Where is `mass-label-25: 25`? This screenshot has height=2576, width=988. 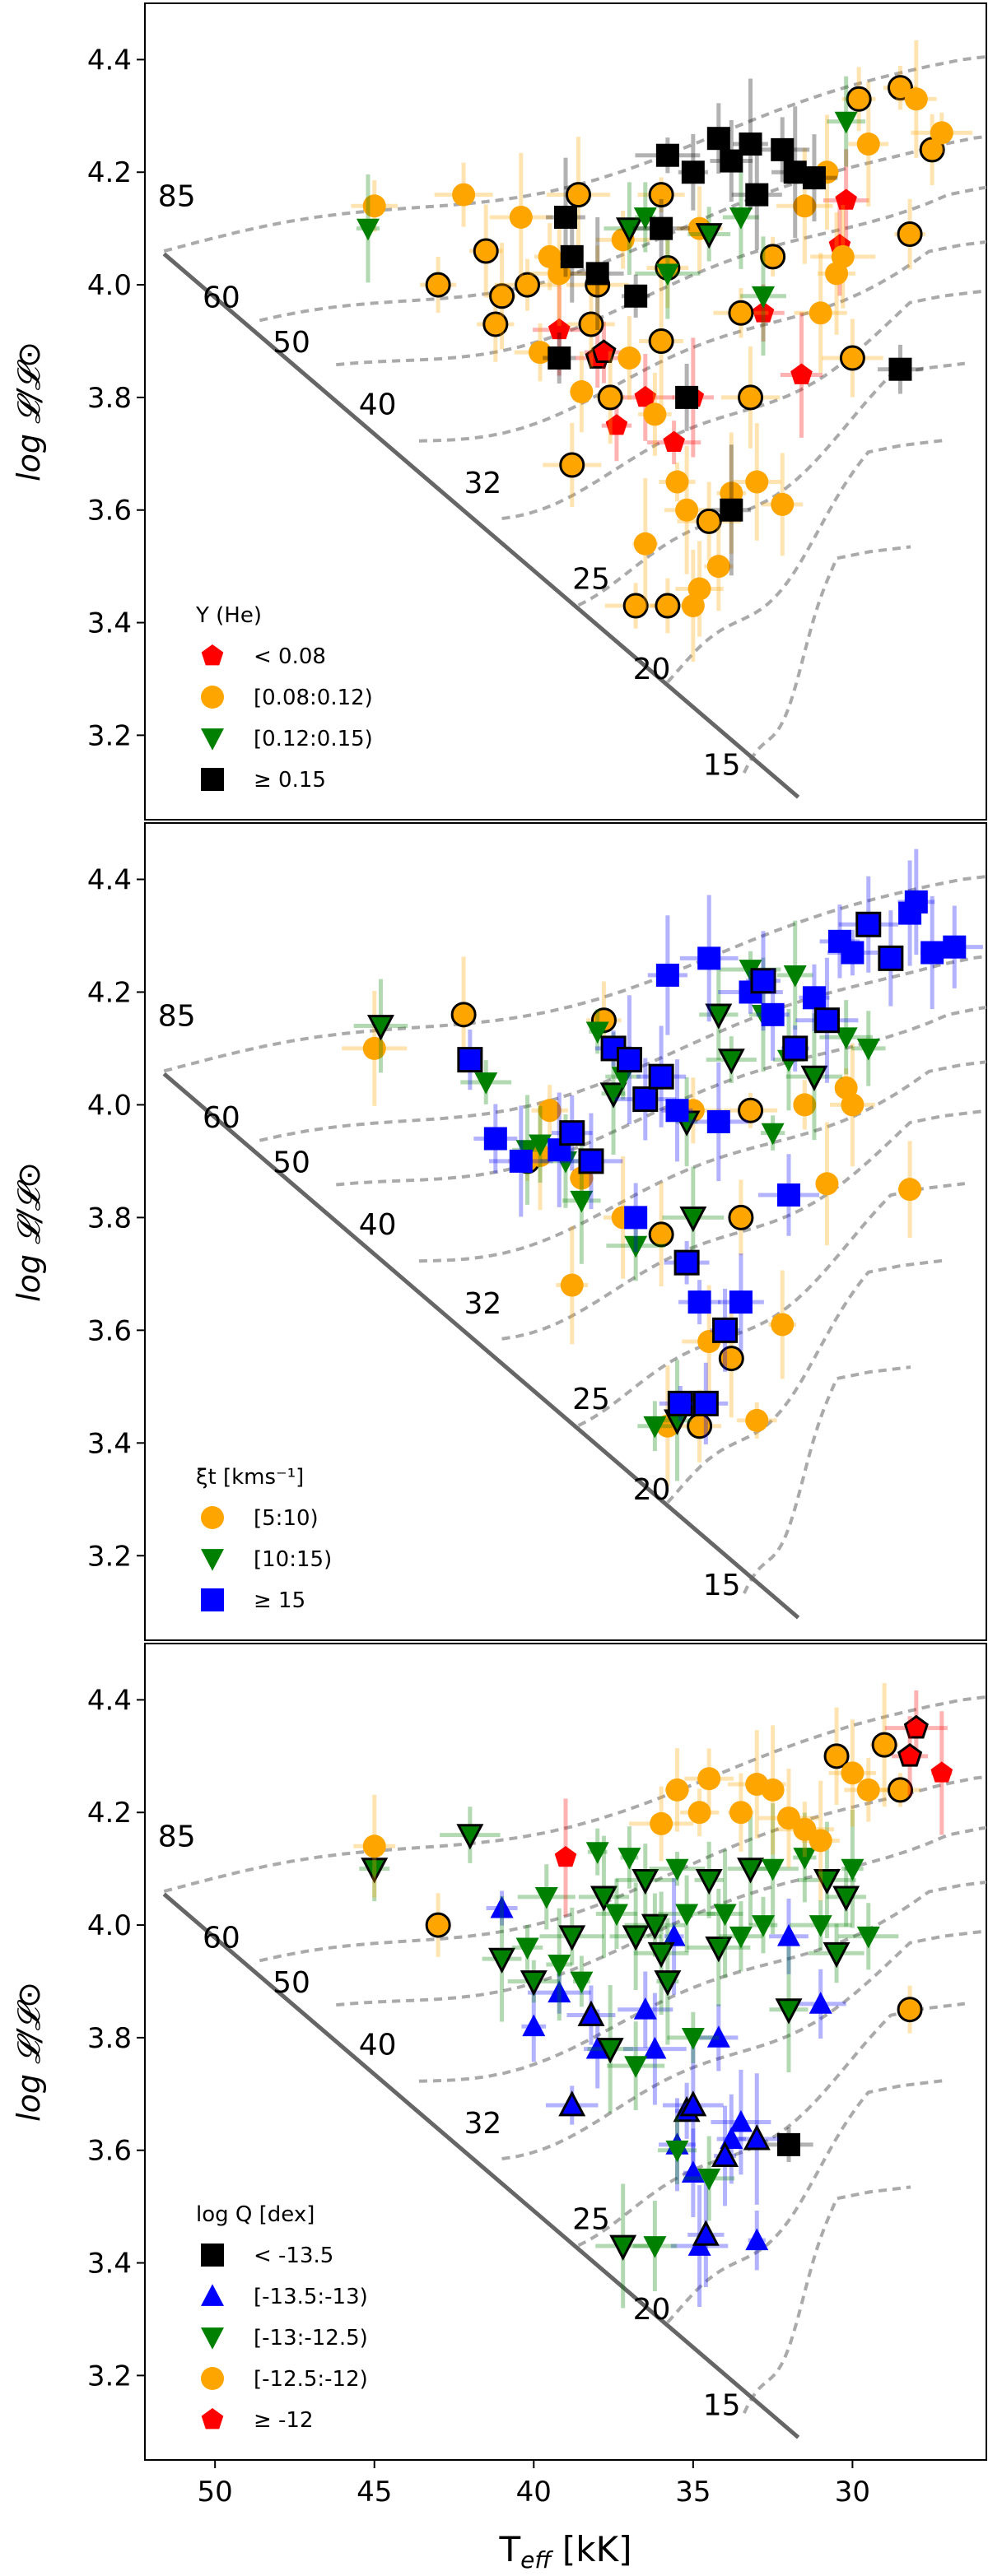 mass-label-25: 25 is located at coordinates (591, 1399).